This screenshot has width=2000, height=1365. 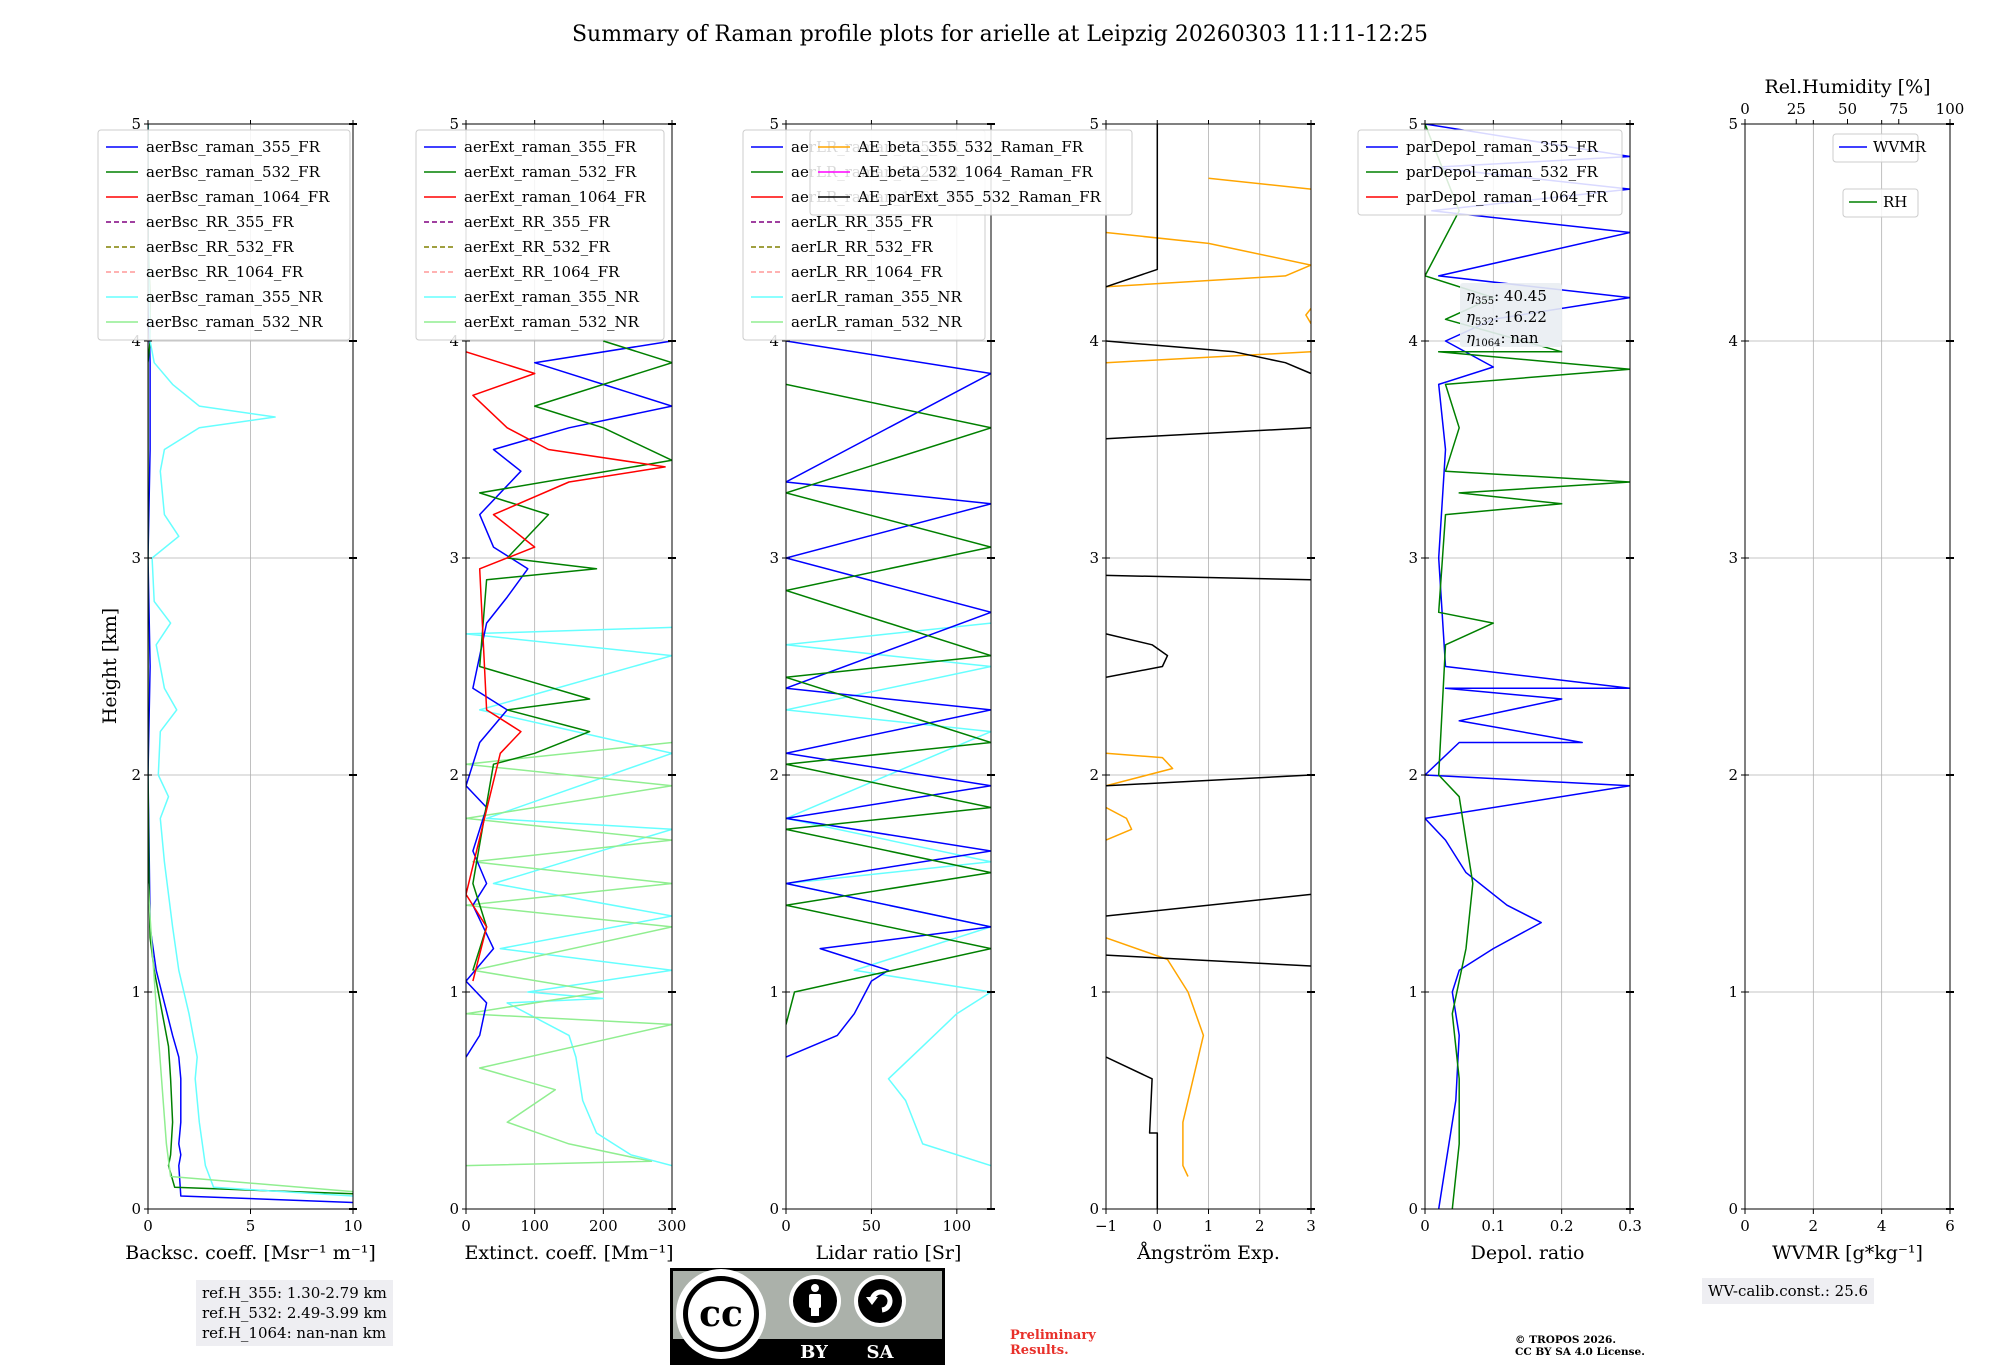 I want to click on x-axis-label: Extinct. coeff. [Mm⁻¹], so click(x=568, y=1253).